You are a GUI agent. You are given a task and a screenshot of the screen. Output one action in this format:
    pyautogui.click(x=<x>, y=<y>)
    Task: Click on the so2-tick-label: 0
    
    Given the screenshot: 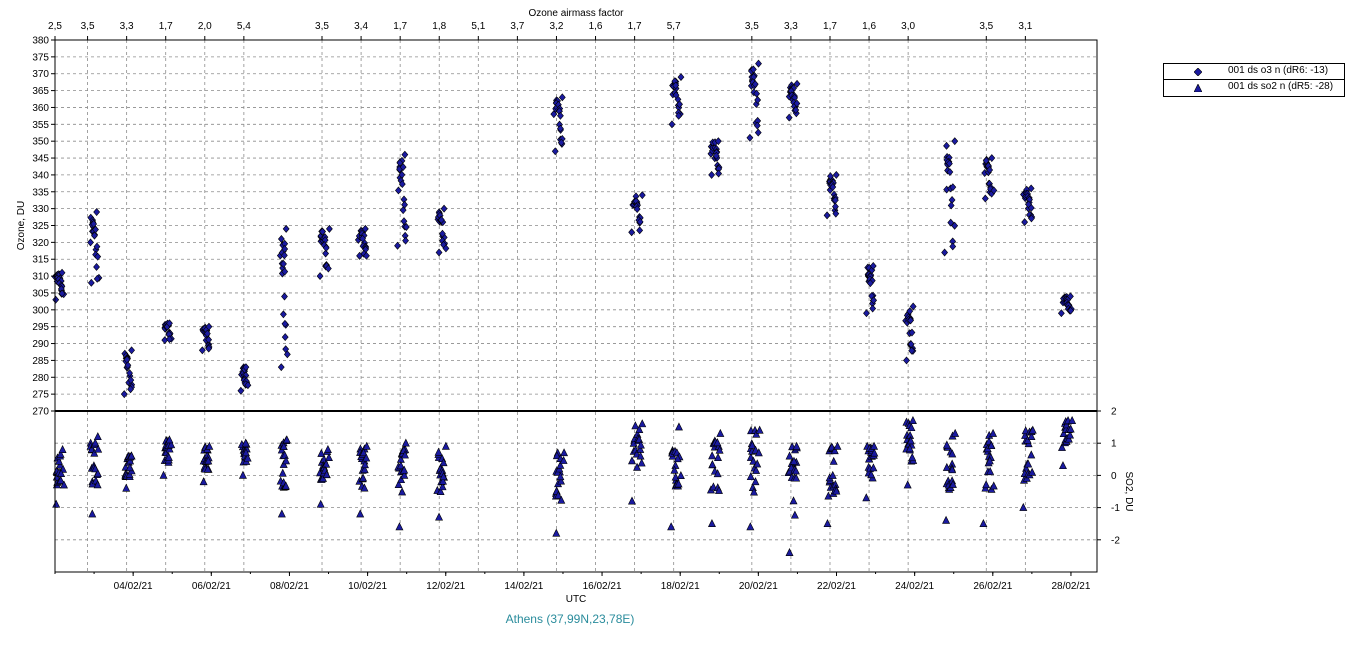 What is the action you would take?
    pyautogui.click(x=1114, y=476)
    